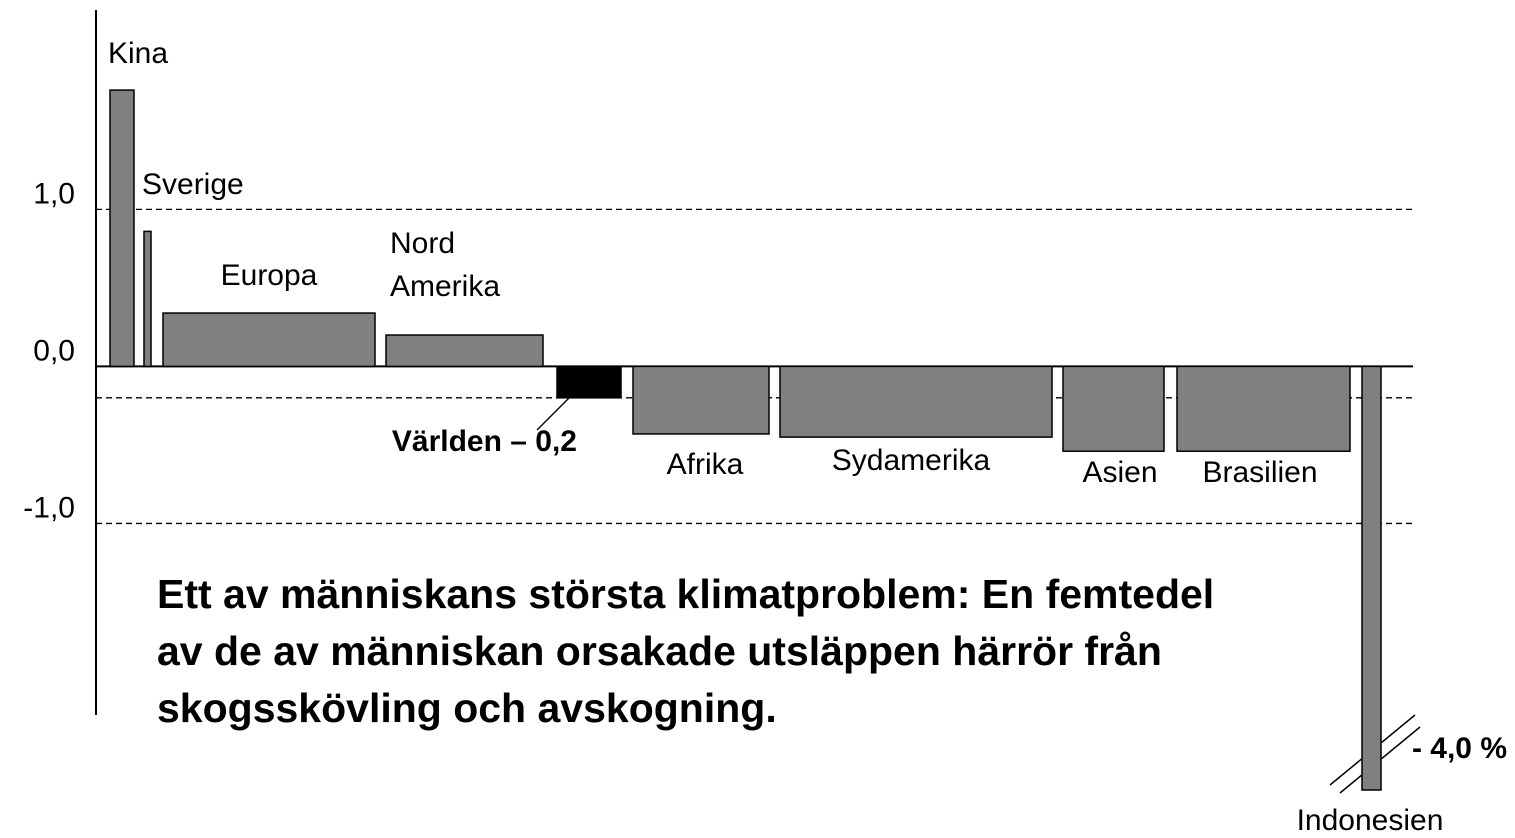 The height and width of the screenshot is (838, 1515). What do you see at coordinates (445, 265) in the screenshot?
I see `category-label: Nord Amerika` at bounding box center [445, 265].